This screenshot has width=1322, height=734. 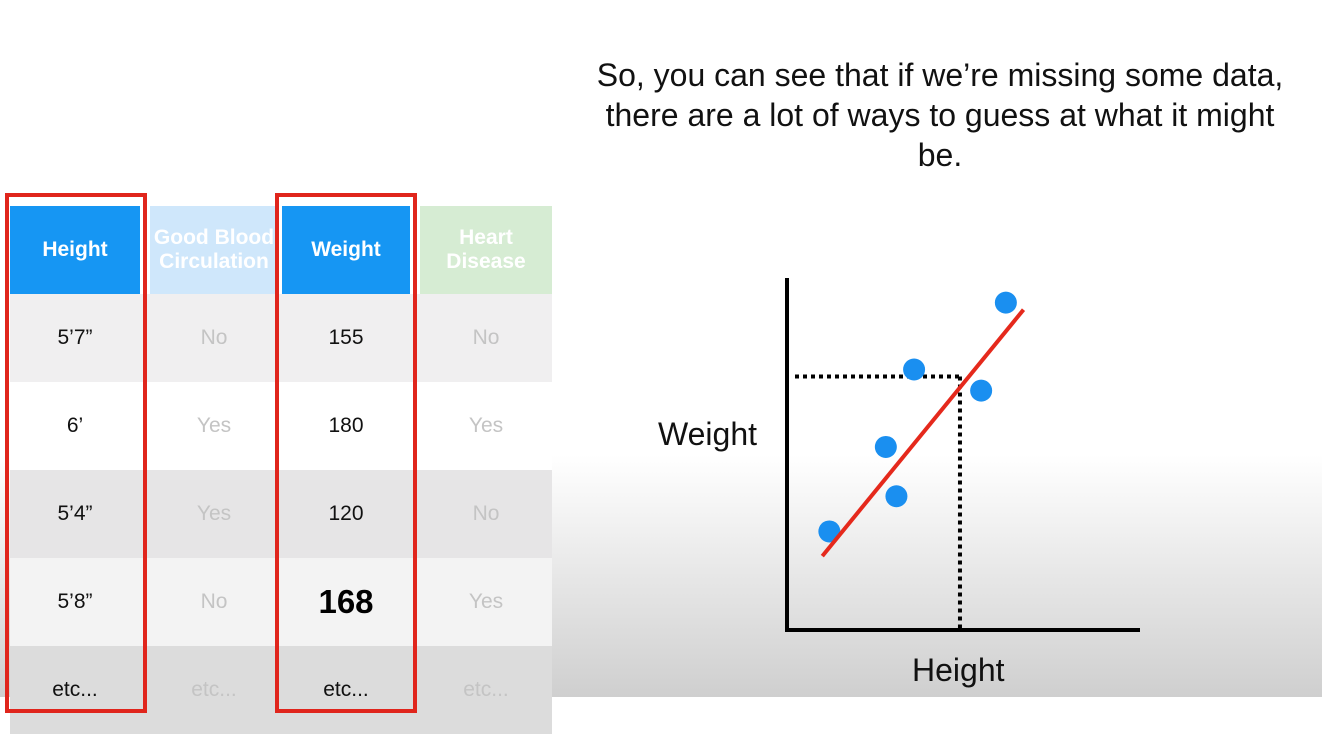 I want to click on cell-height: 5’7”, so click(x=75, y=337).